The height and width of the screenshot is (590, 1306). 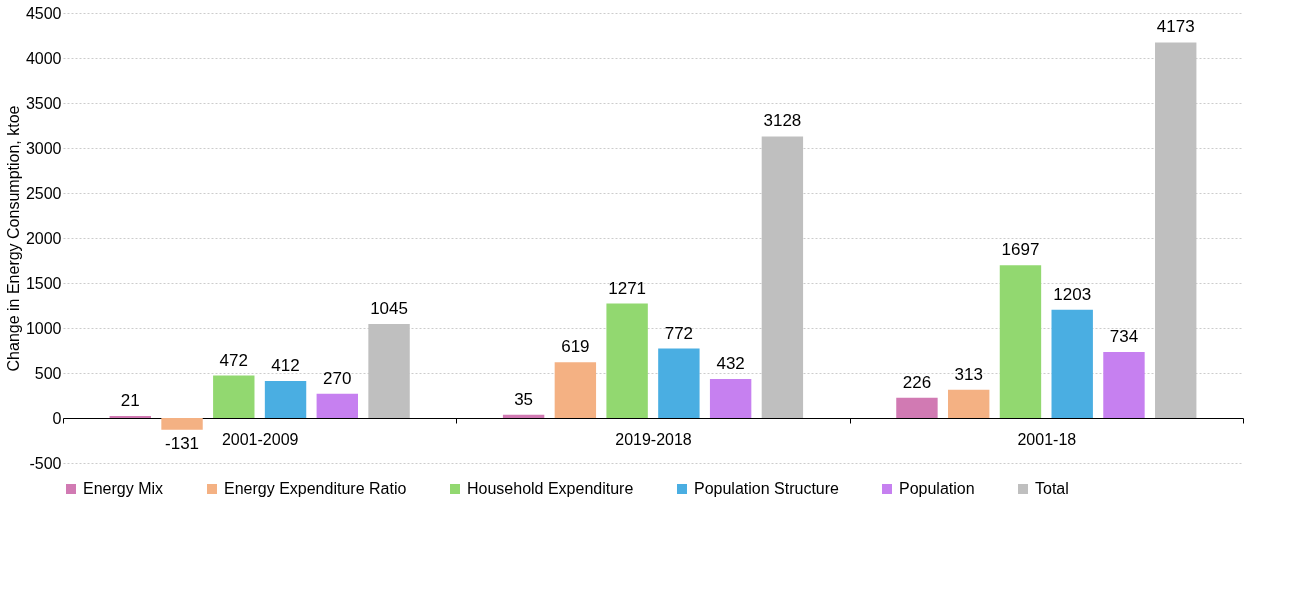 I want to click on data-label: 1271, so click(x=627, y=288).